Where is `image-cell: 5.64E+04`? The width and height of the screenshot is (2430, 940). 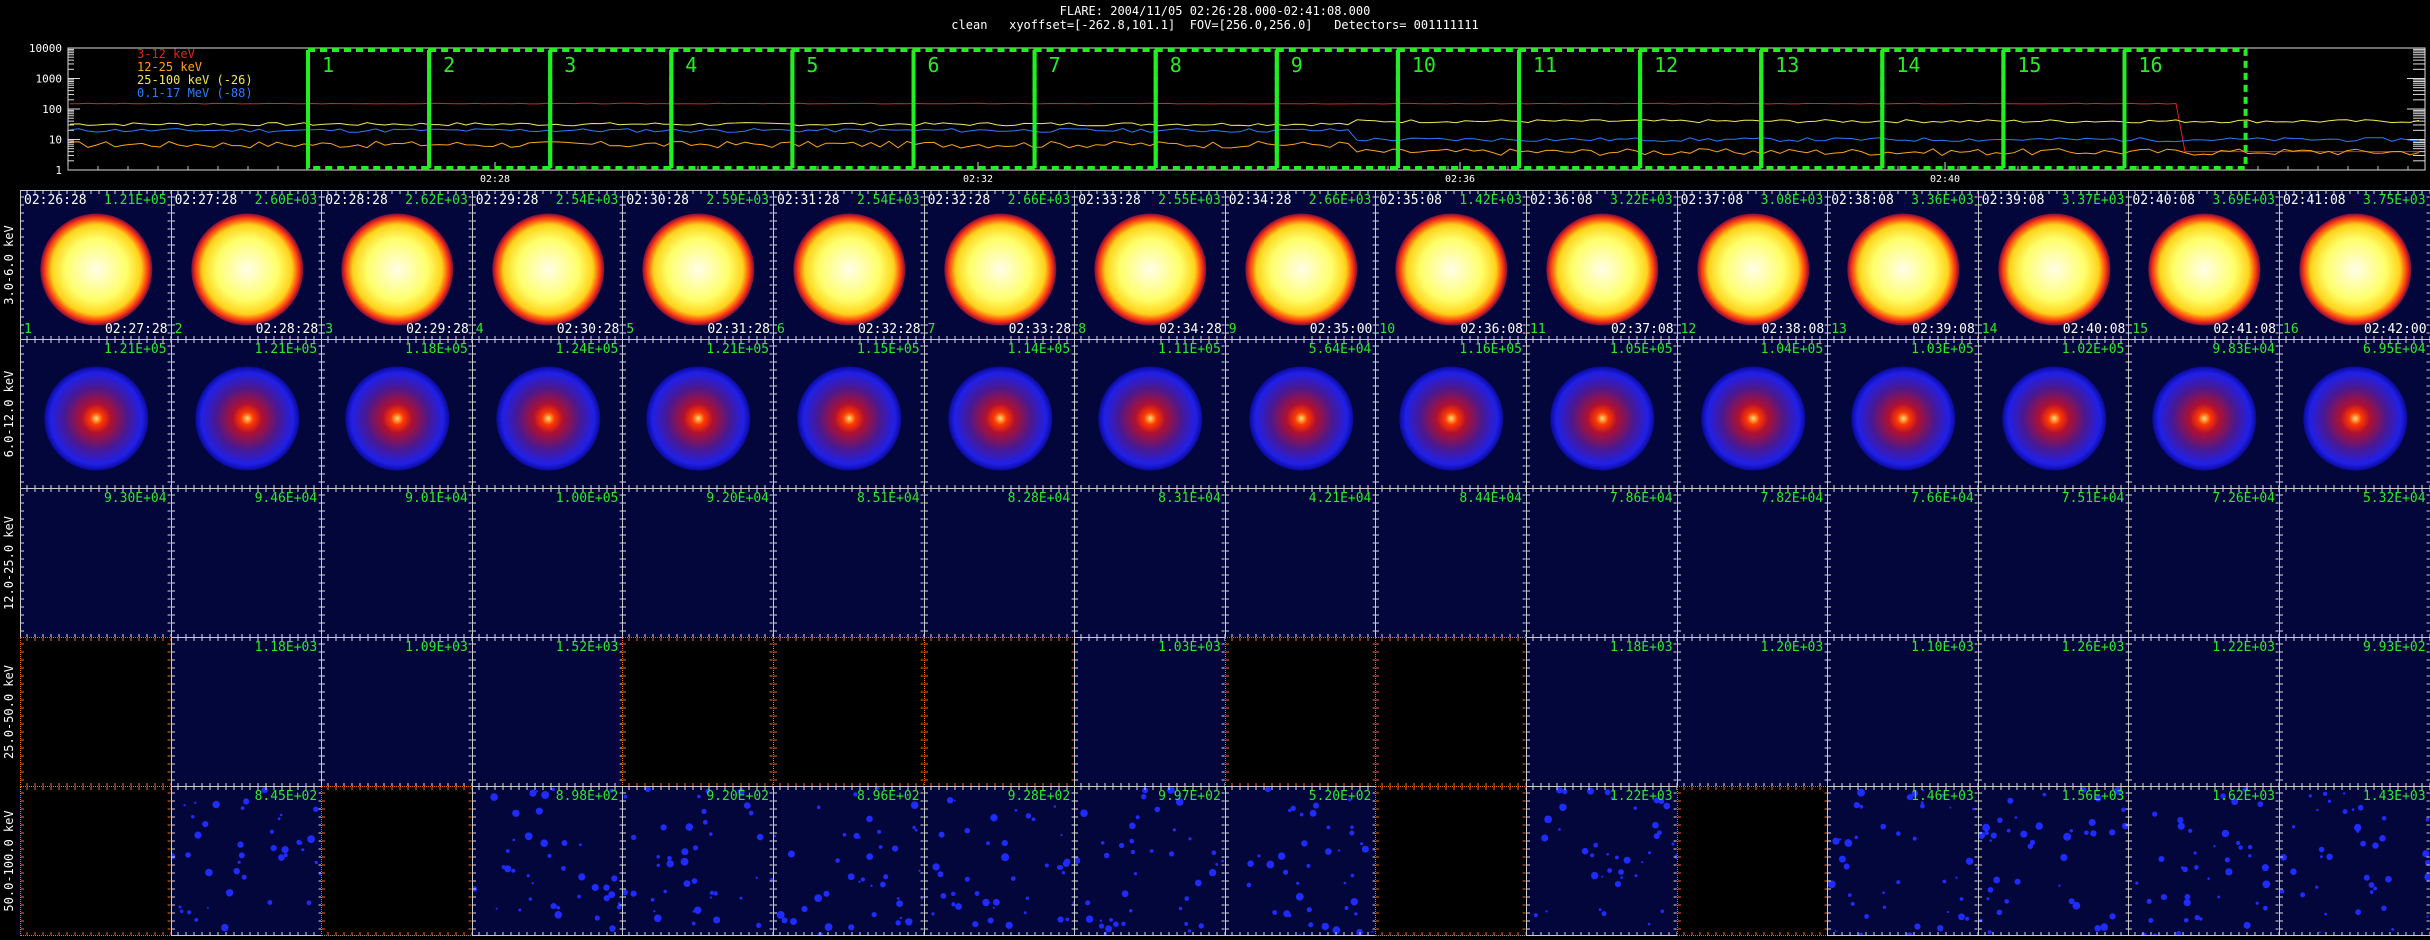
image-cell: 5.64E+04 is located at coordinates (1300, 414).